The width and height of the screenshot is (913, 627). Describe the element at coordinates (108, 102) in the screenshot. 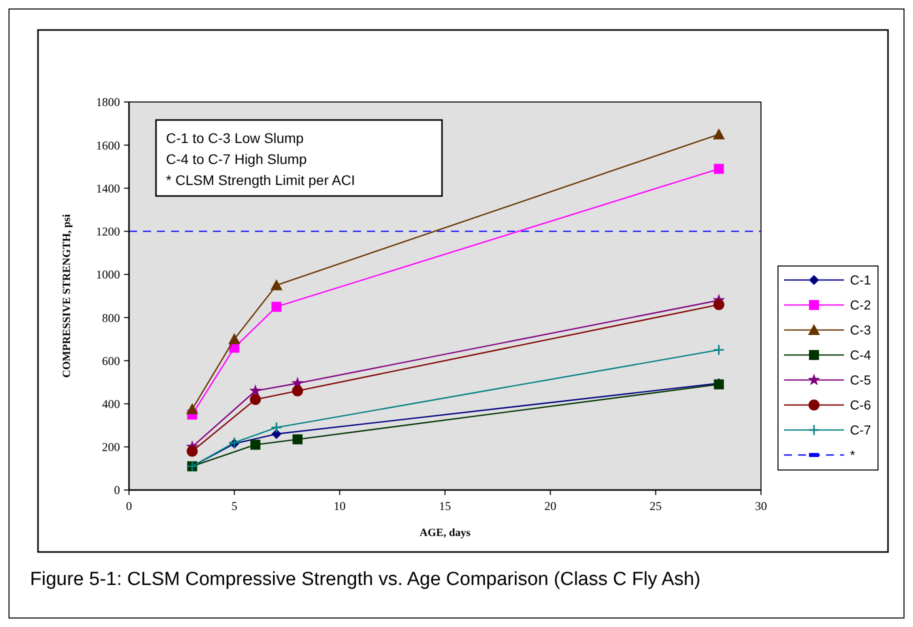

I see `y-tick-label: 1800` at that location.